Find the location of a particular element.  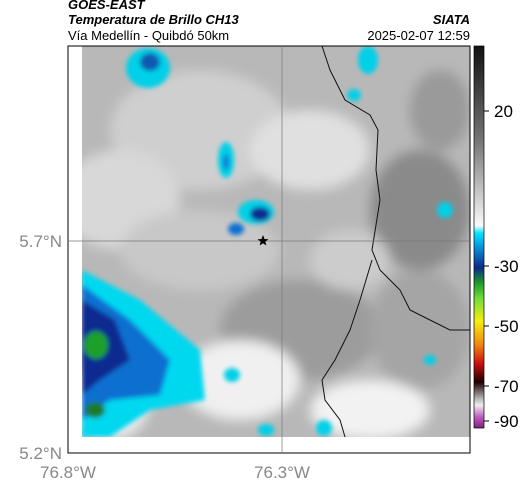

colorbar-tick-label: -90 is located at coordinates (506, 421).